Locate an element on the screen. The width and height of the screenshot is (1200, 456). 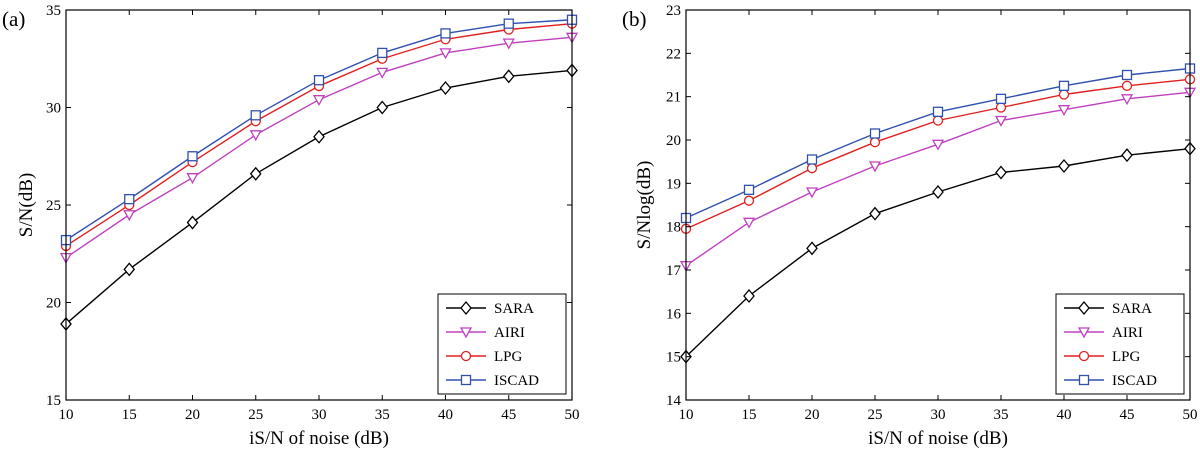
panel-a-xtick-label-20: 20 is located at coordinates (192, 415).